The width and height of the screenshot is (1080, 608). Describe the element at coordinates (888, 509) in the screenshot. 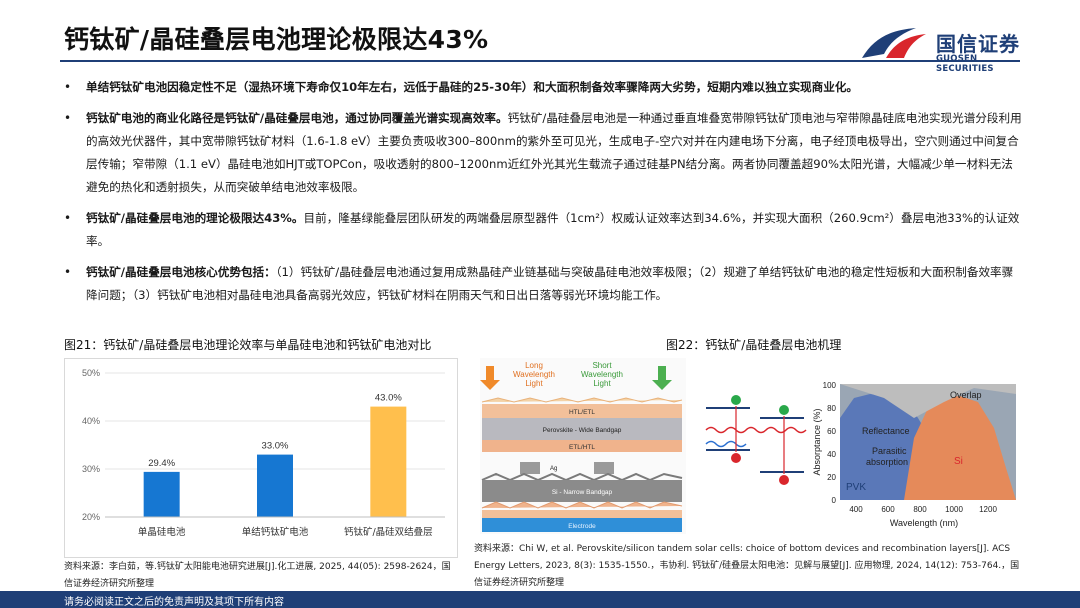

I see `x-tick: 600` at that location.